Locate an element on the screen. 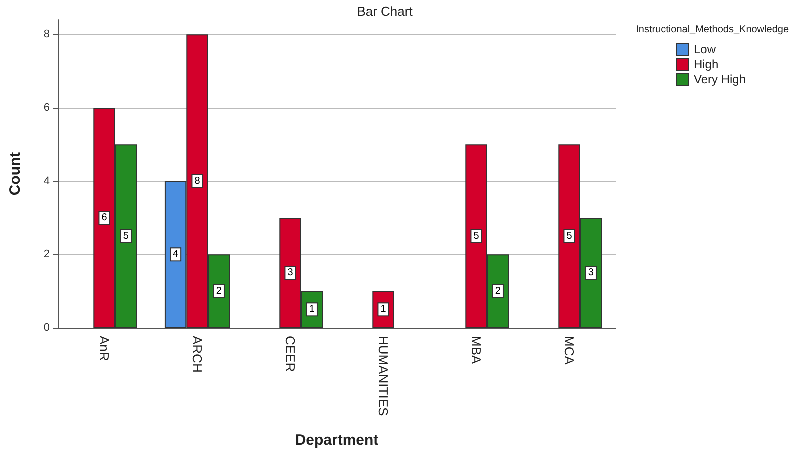 This screenshot has height=459, width=796. y-tick-label: 6 is located at coordinates (47, 108).